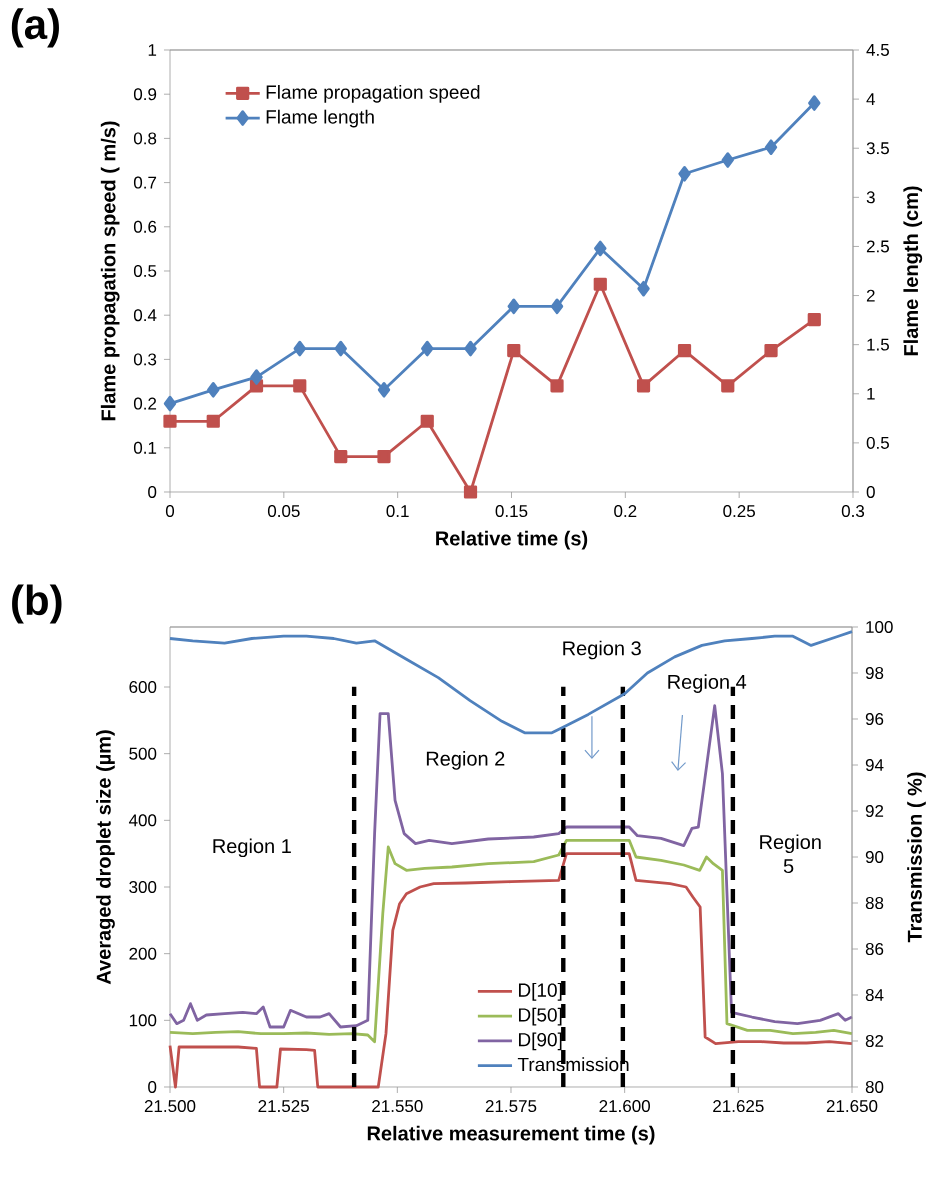  Describe the element at coordinates (142, 820) in the screenshot. I see `y-tick-label: 400` at that location.